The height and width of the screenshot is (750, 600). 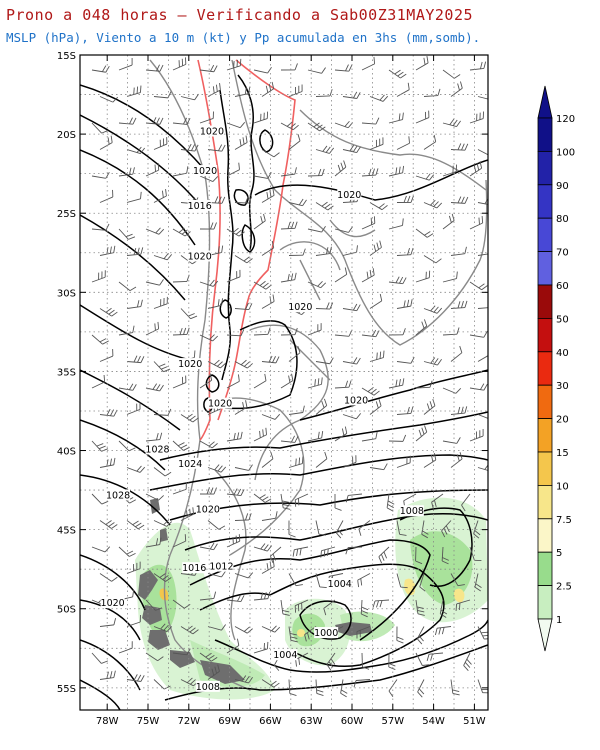 I want to click on isobar-label: 1004, so click(x=285, y=655).